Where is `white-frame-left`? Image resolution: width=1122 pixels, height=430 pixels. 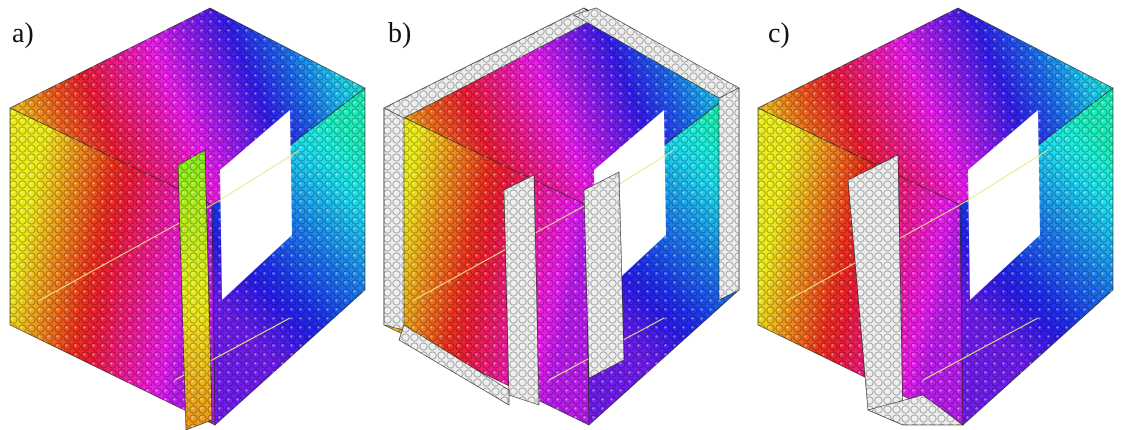
white-frame-left is located at coordinates (394, 214).